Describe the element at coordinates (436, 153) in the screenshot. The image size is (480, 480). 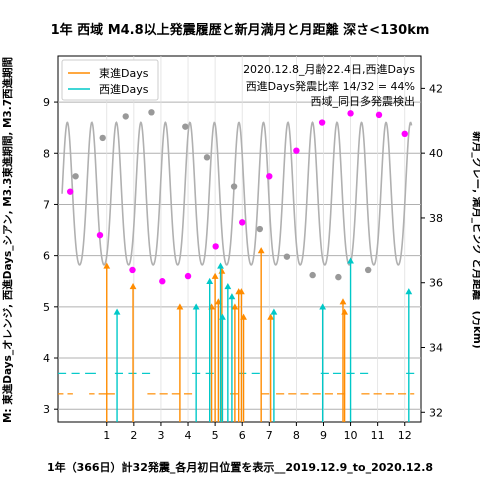
I see `y-tick-label-right: 40` at that location.